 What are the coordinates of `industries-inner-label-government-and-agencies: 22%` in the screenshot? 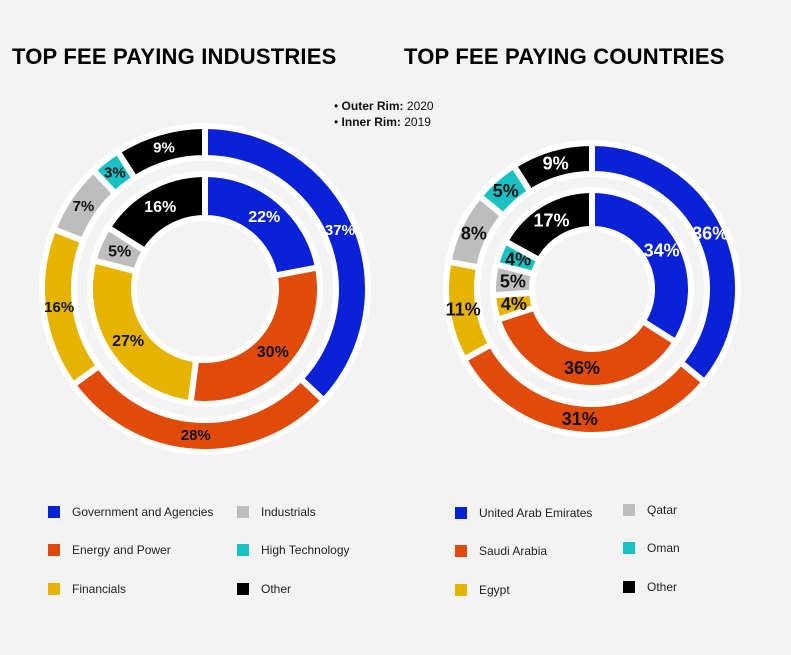 It's located at (264, 217).